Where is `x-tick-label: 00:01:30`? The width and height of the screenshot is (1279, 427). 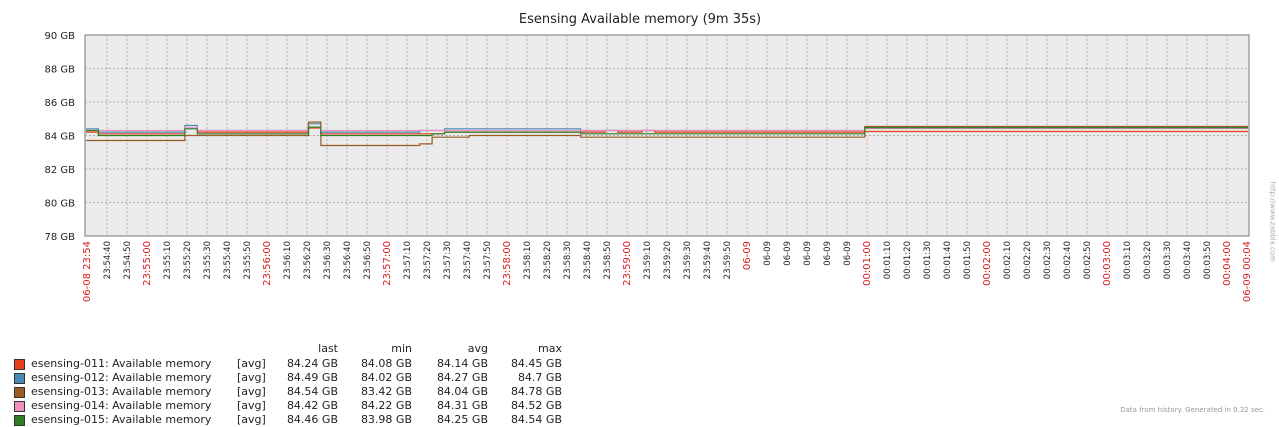 x-tick-label: 00:01:30 is located at coordinates (928, 260).